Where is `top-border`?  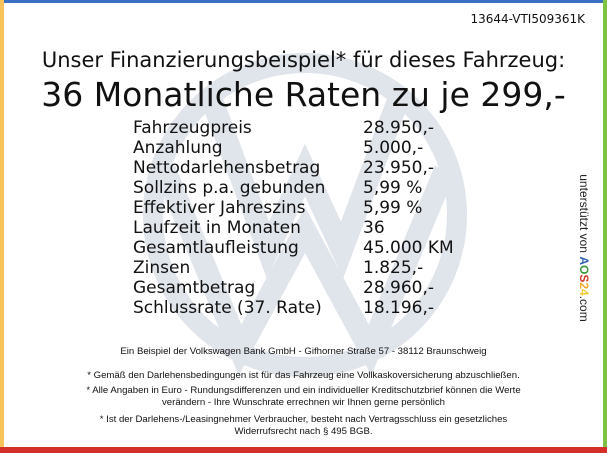
top-border is located at coordinates (303, 1).